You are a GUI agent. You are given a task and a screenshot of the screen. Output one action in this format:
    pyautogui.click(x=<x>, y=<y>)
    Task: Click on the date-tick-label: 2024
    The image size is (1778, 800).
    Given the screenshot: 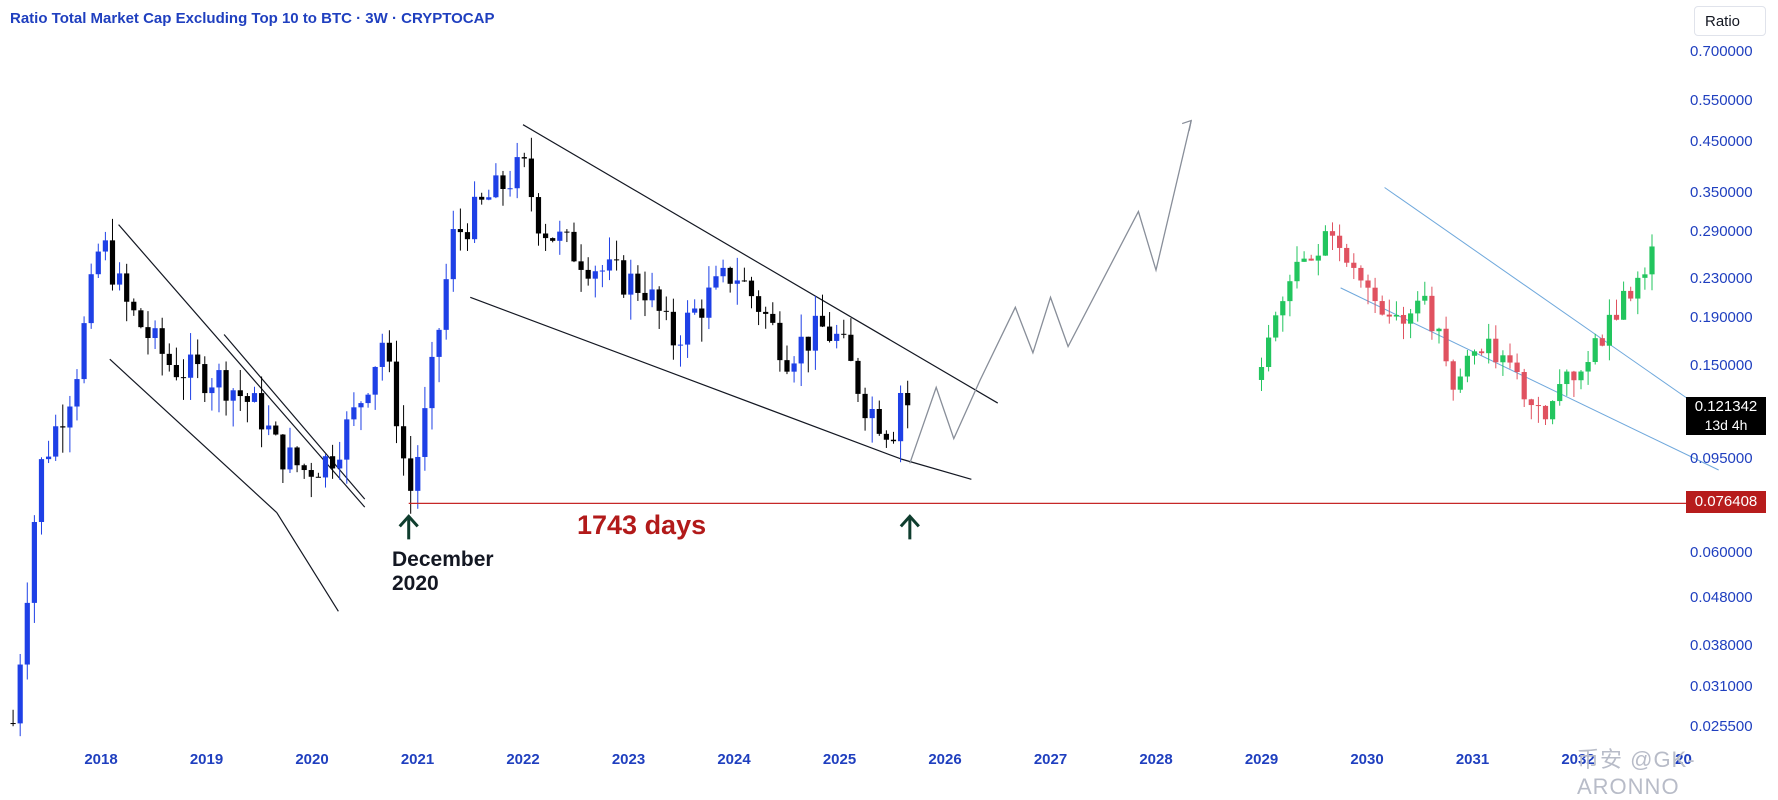 What is the action you would take?
    pyautogui.click(x=734, y=759)
    